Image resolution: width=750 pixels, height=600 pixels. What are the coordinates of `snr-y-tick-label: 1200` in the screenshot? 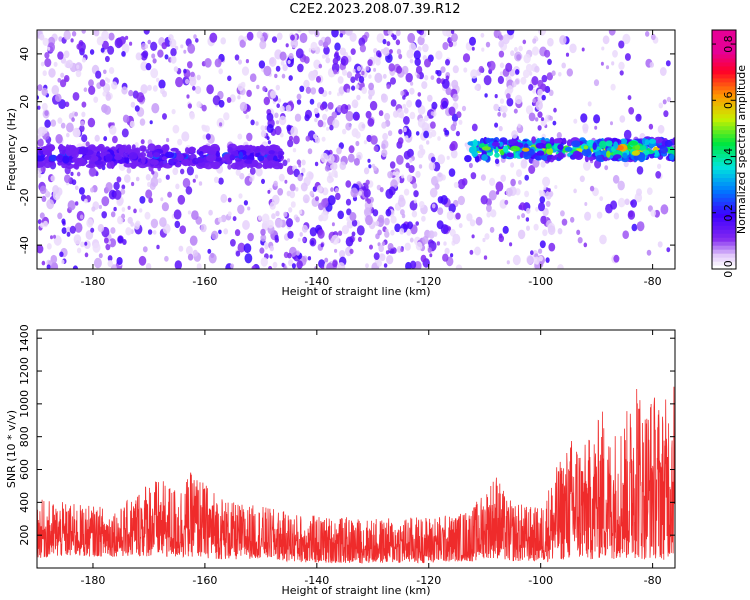 It's located at (24, 371).